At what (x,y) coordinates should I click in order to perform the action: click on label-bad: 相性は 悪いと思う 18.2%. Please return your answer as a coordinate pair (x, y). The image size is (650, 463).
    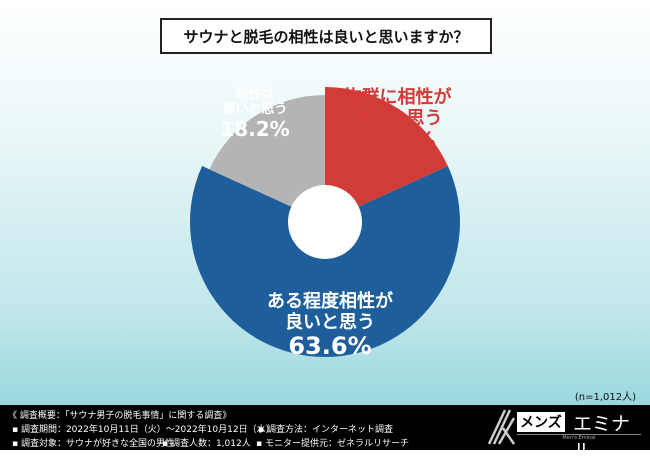
    Looking at the image, I should click on (255, 114).